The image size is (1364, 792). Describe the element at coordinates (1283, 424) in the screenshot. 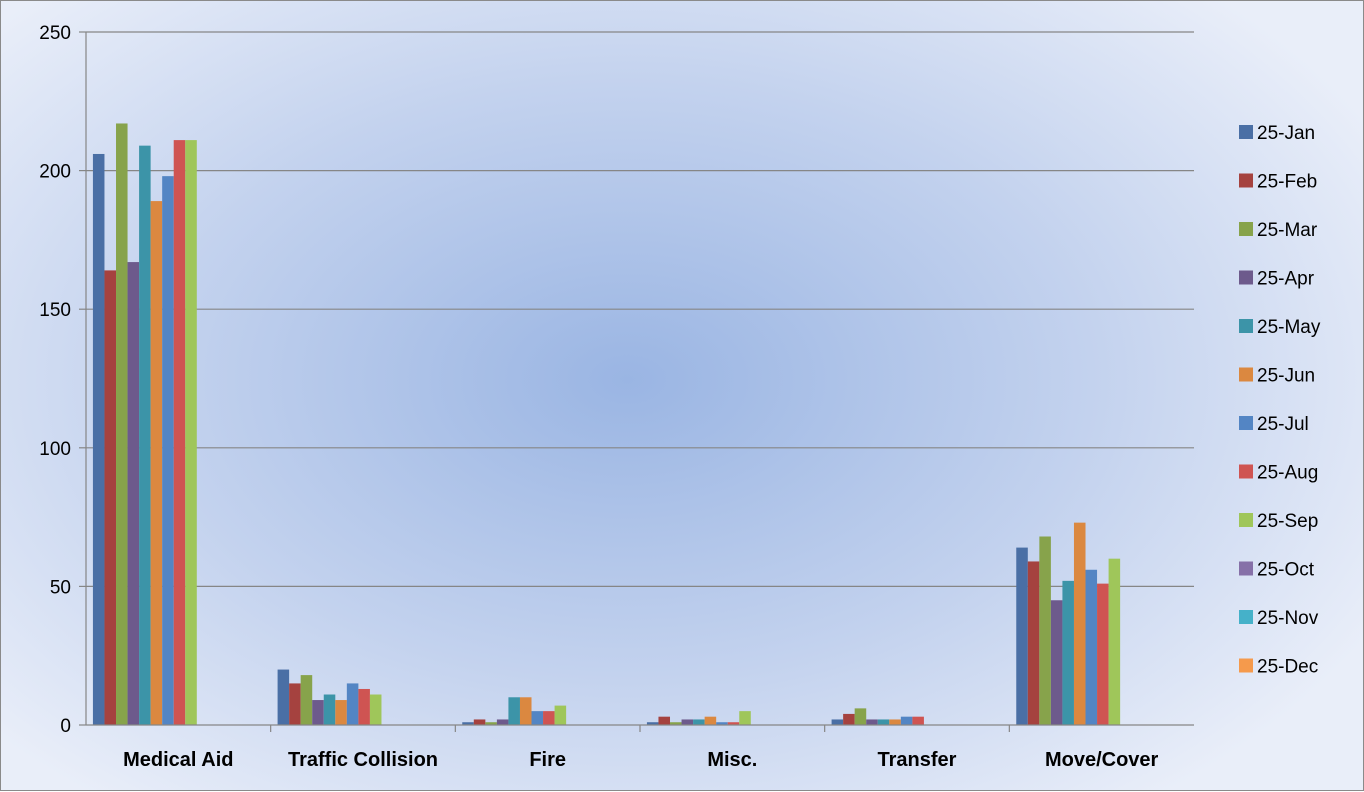

I see `legend-label: 25-Jul` at that location.